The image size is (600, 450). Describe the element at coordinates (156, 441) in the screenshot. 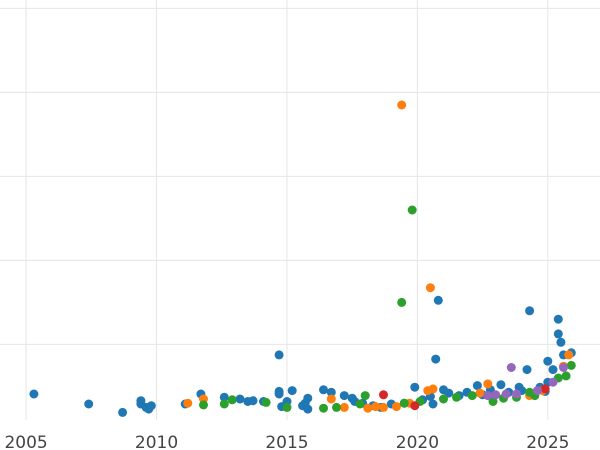

I see `x-tick-label: 2010` at that location.